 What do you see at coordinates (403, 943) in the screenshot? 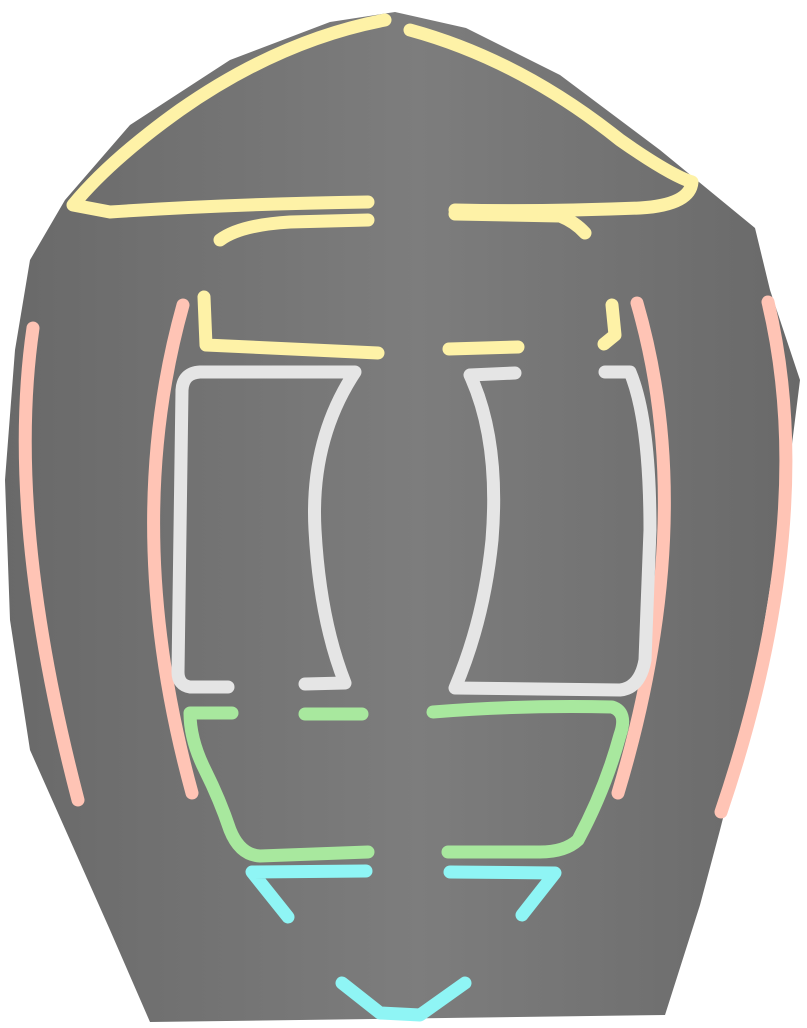
I see `cyan-strokes` at bounding box center [403, 943].